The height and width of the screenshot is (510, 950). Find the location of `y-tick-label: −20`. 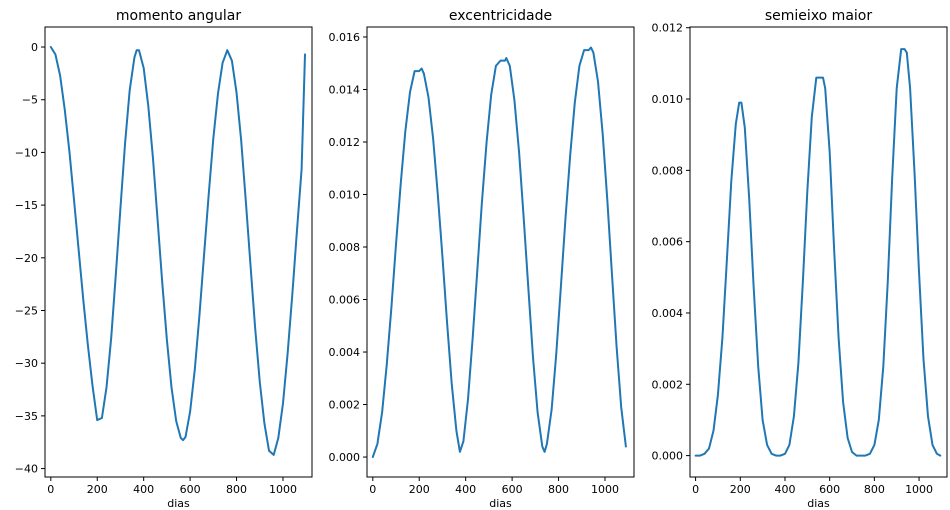

y-tick-label: −20 is located at coordinates (26, 258).